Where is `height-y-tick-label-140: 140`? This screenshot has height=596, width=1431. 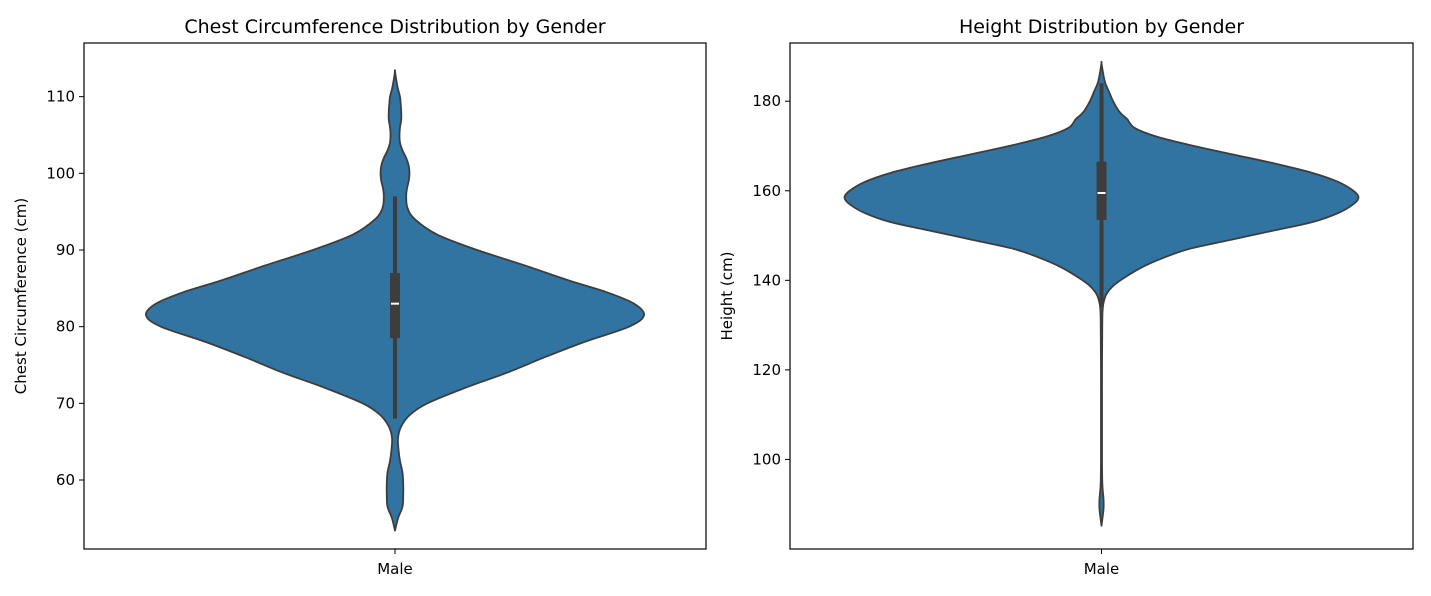
height-y-tick-label-140: 140 is located at coordinates (766, 280).